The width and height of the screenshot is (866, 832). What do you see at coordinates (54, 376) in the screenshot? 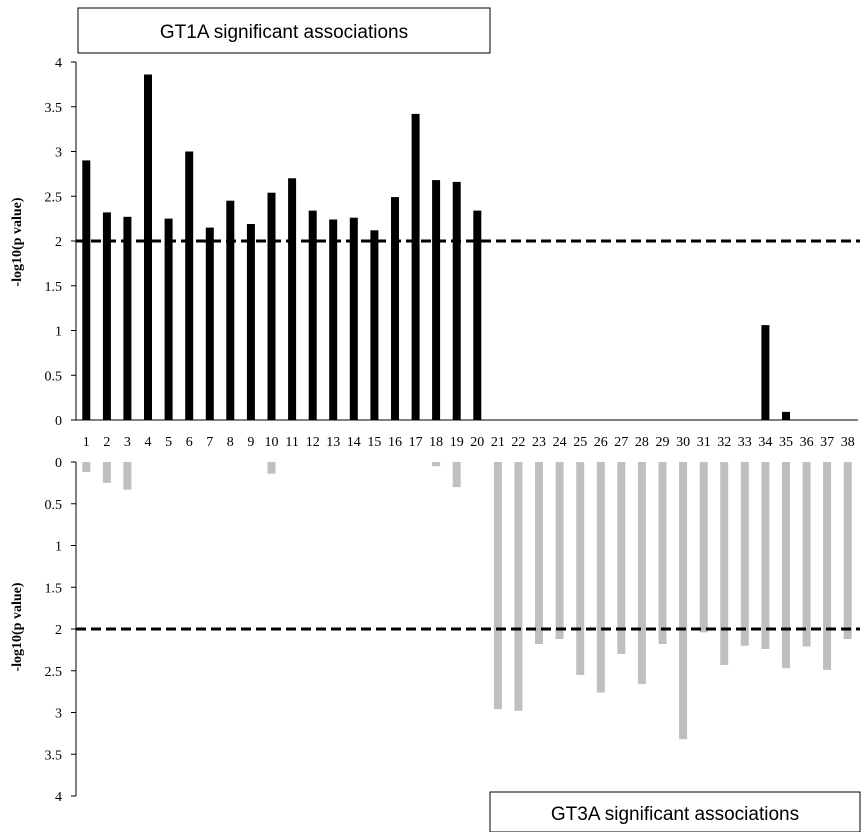
I see `gt1a-y-tick-label: 0.5` at bounding box center [54, 376].